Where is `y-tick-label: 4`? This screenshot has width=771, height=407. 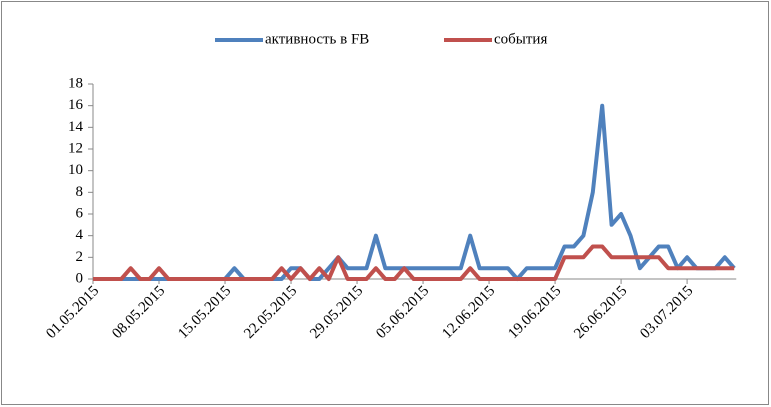
y-tick-label: 4 is located at coordinates (80, 235).